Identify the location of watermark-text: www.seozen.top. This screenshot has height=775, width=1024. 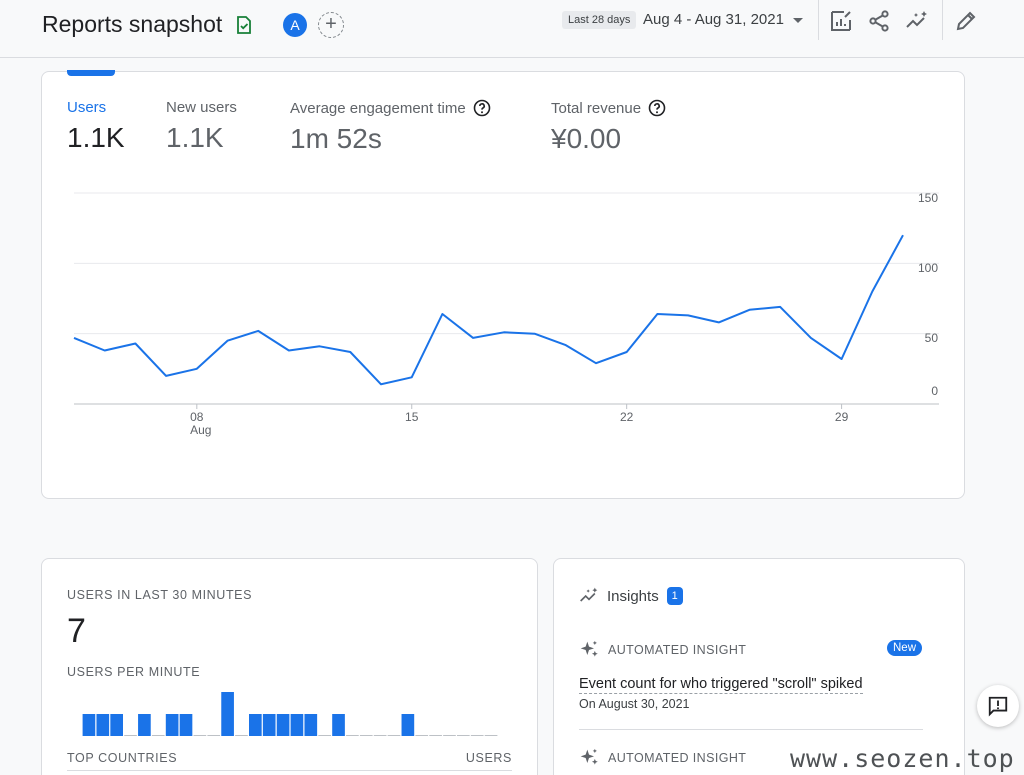
(902, 758).